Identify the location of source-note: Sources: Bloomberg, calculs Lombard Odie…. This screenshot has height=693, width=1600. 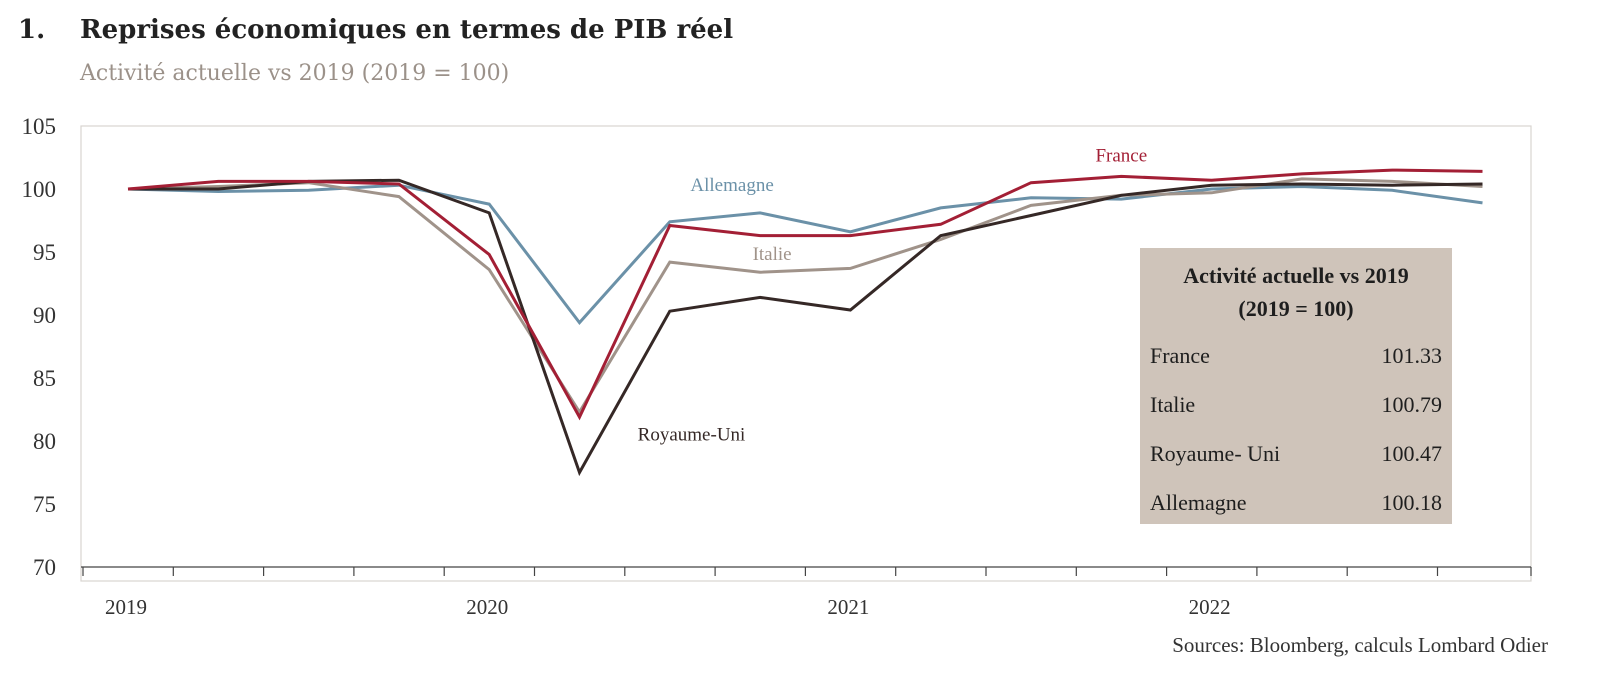
(1360, 645).